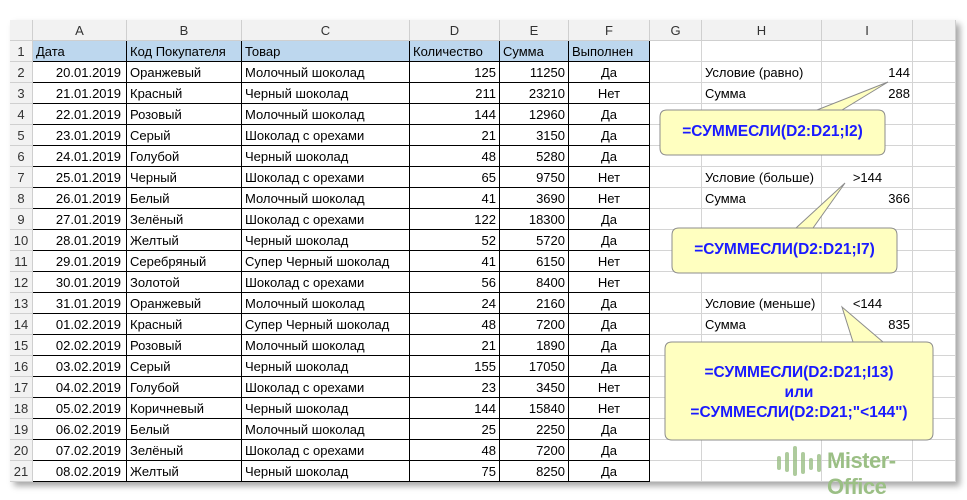 This screenshot has height=500, width=967. I want to click on table-cell: 23210, so click(534, 93).